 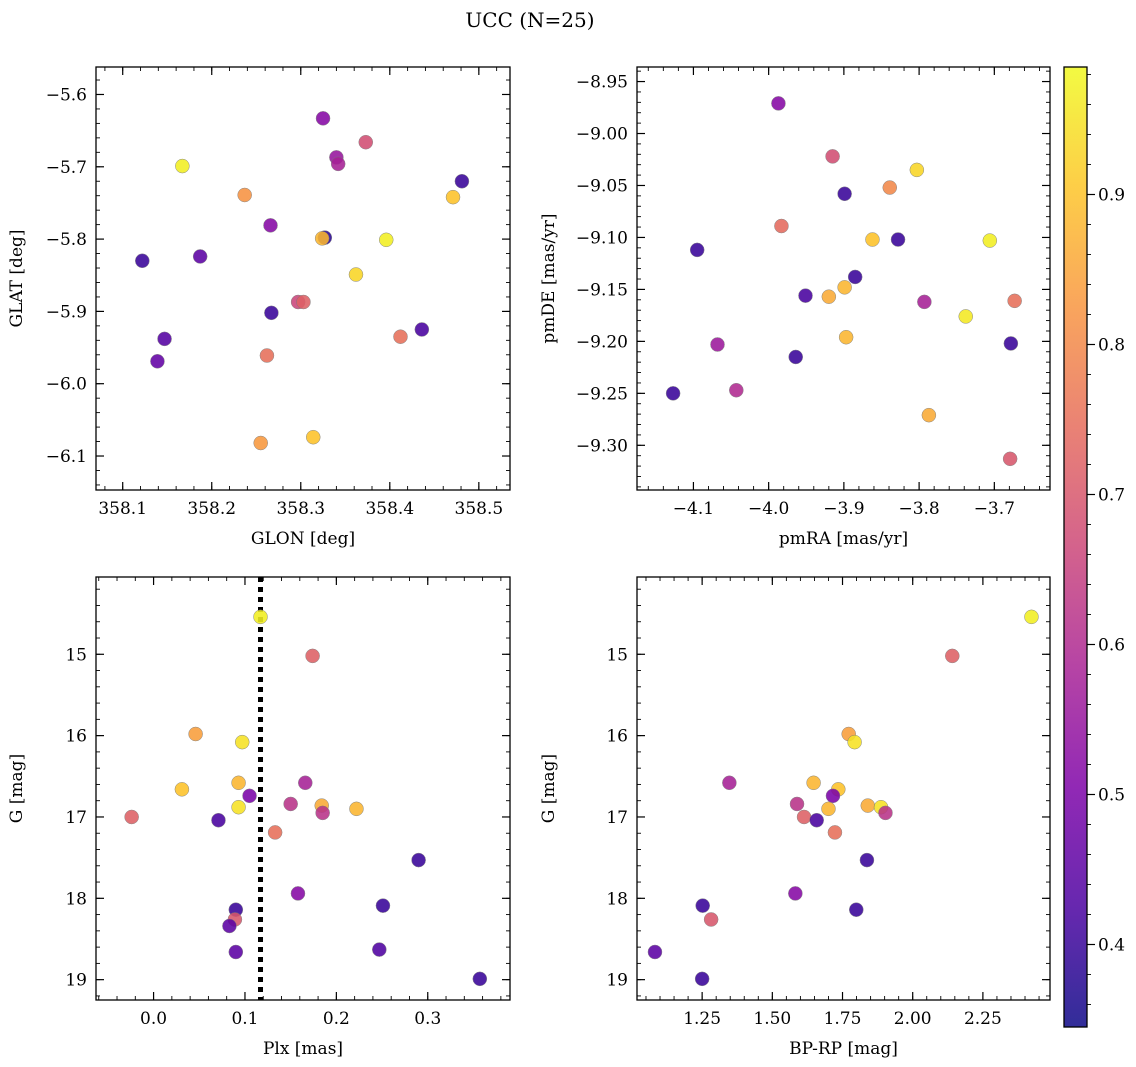 What do you see at coordinates (303, 1049) in the screenshot?
I see `x-axis-label: Plx [mas]` at bounding box center [303, 1049].